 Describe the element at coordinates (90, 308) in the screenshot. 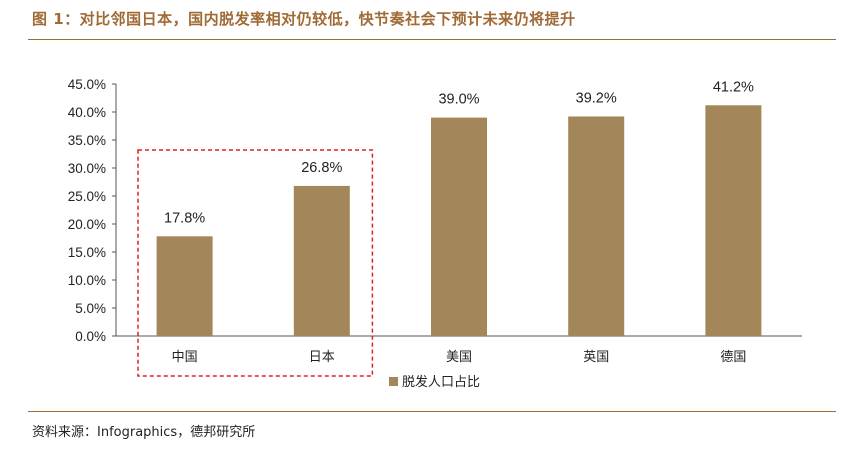

I see `y-tick-label: 5.0%` at that location.